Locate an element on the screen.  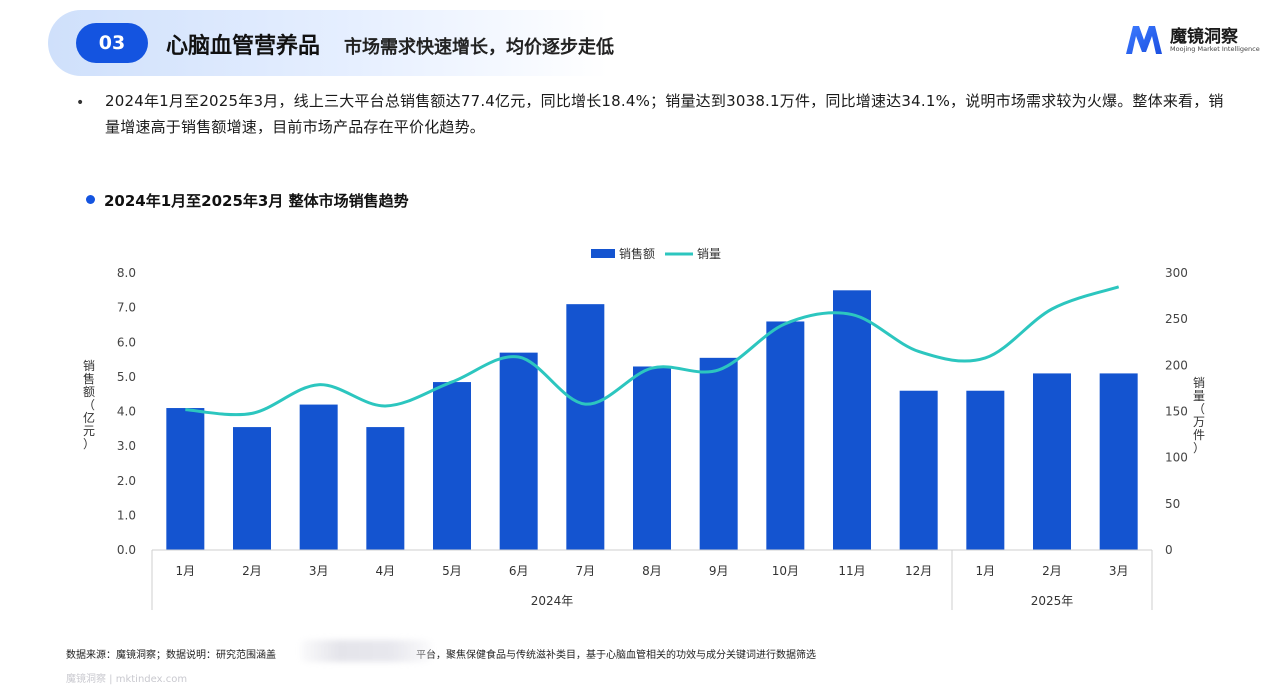
y2-axis-tick-label: 0 is located at coordinates (1169, 550).